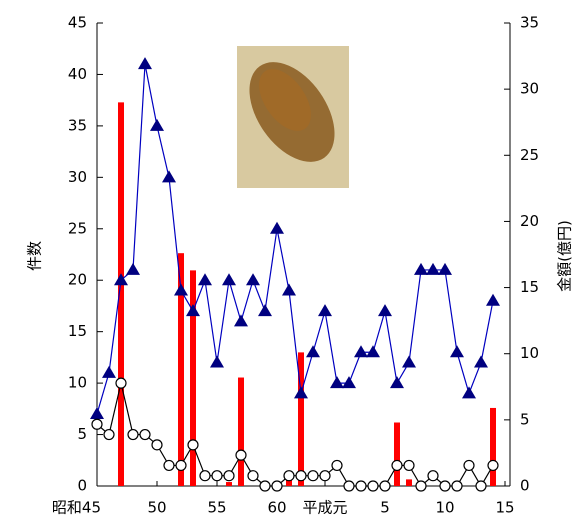 Image resolution: width=588 pixels, height=523 pixels. I want to click on y2-tick-label: 25, so click(529, 155).